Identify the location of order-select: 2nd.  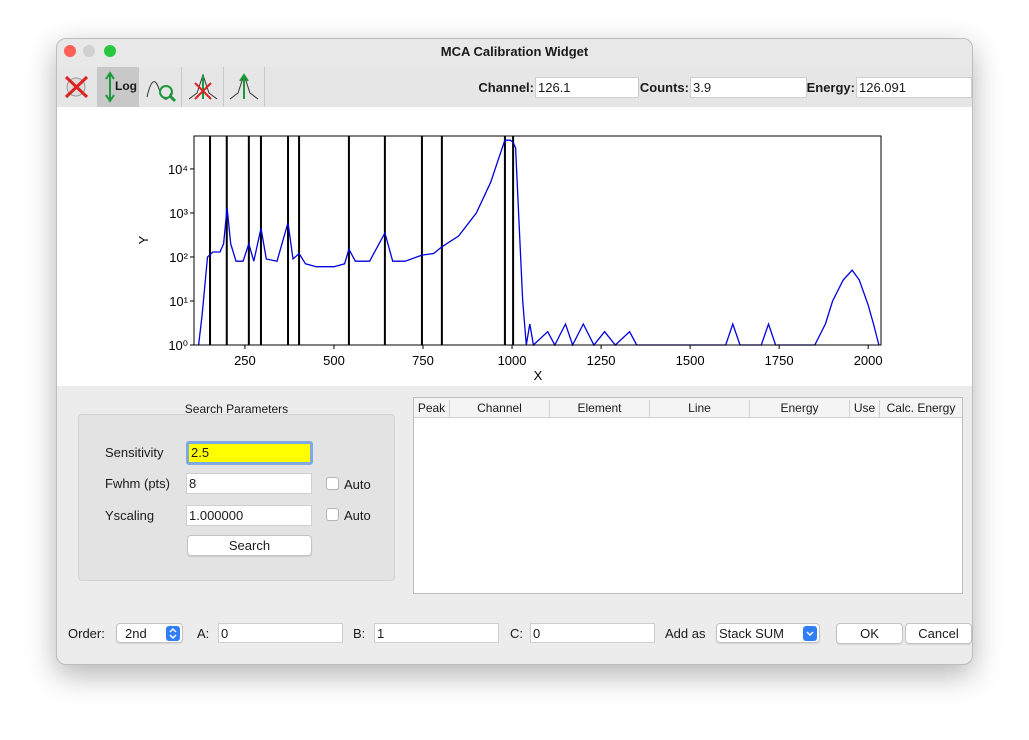
(149, 633).